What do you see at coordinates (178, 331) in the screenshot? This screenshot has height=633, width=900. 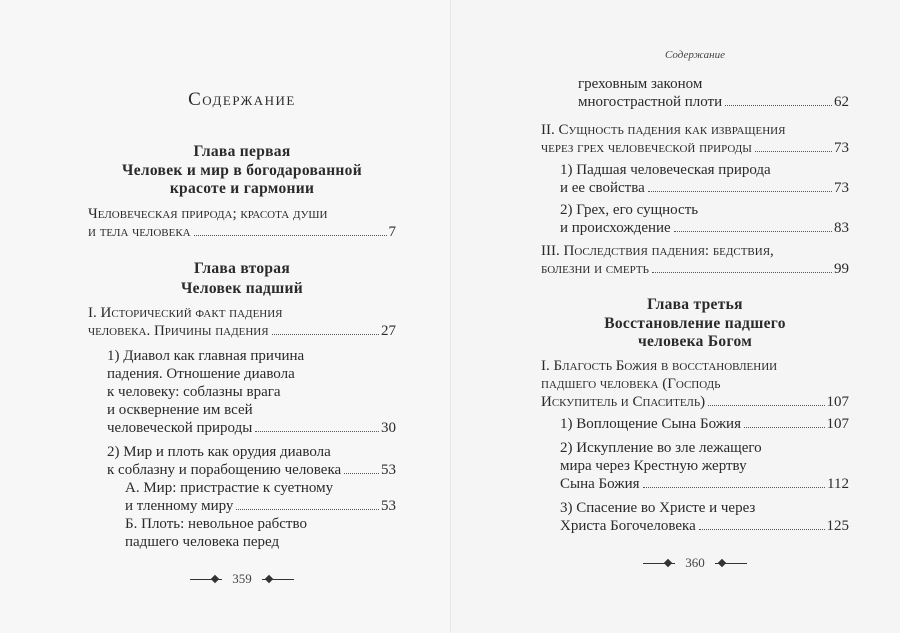 I see `entry-text: человека. Причины падения` at bounding box center [178, 331].